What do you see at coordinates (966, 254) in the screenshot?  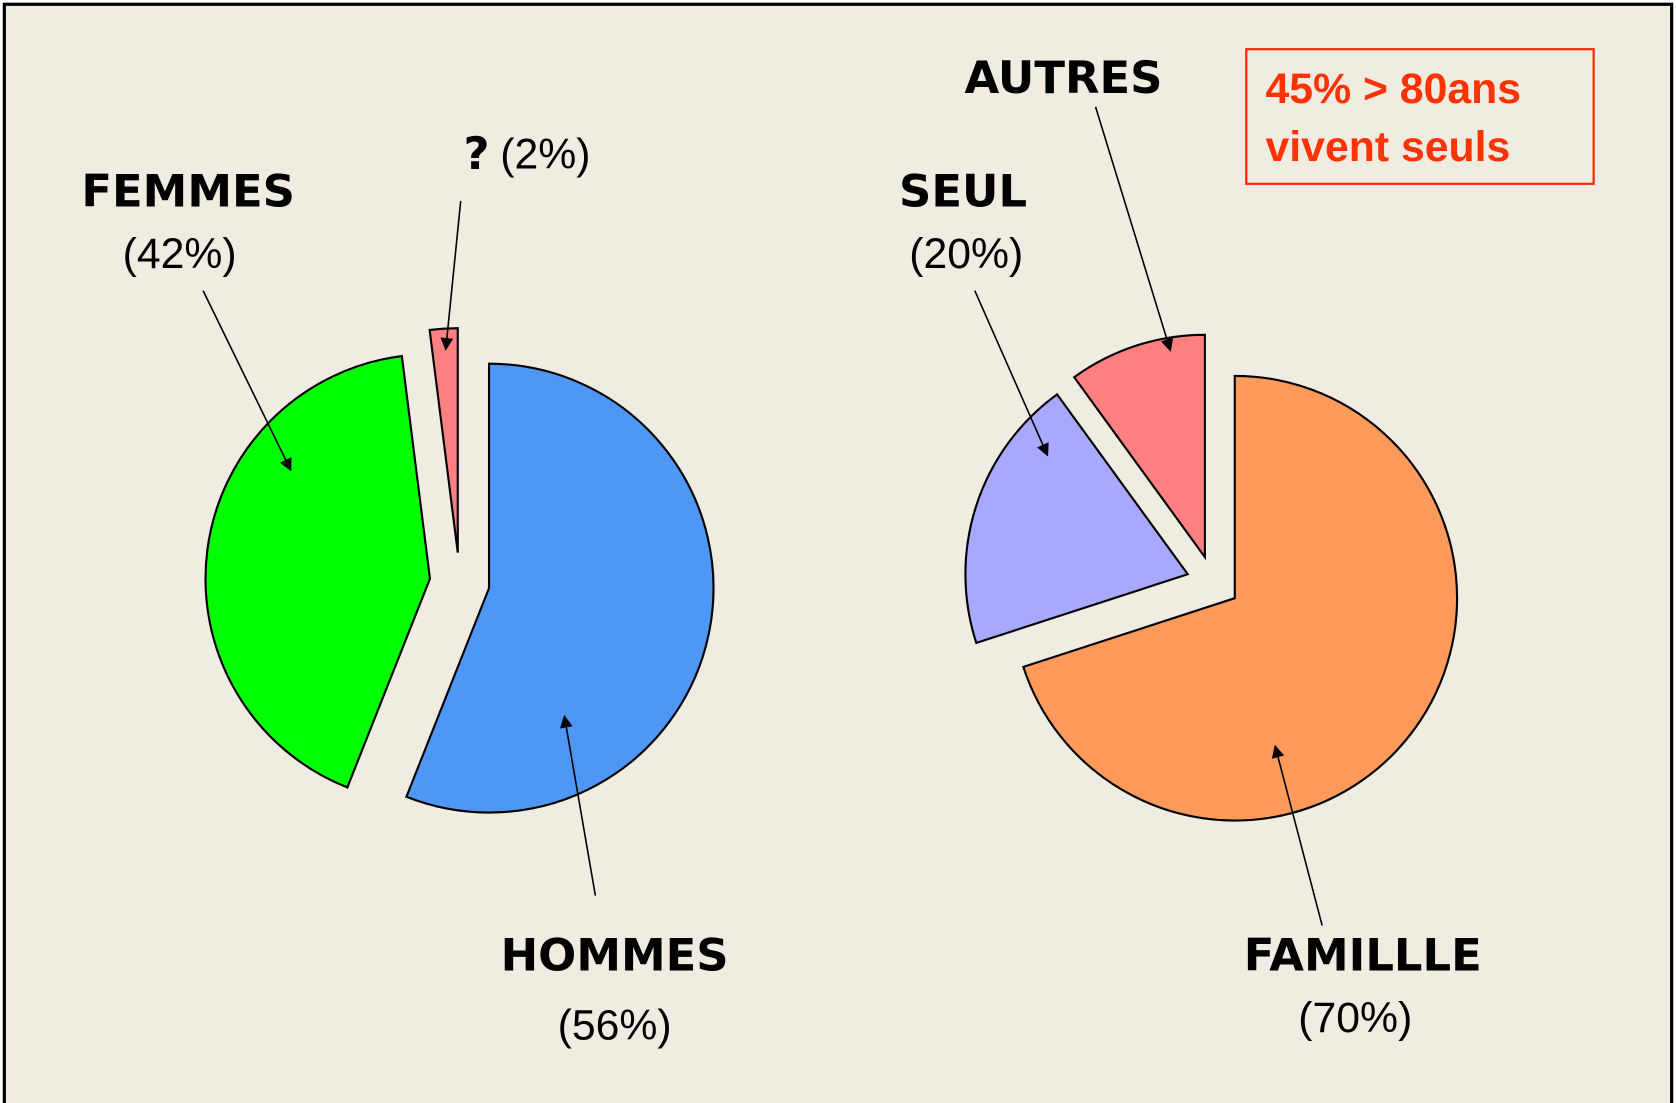 I see `slice-value: (20%)` at bounding box center [966, 254].